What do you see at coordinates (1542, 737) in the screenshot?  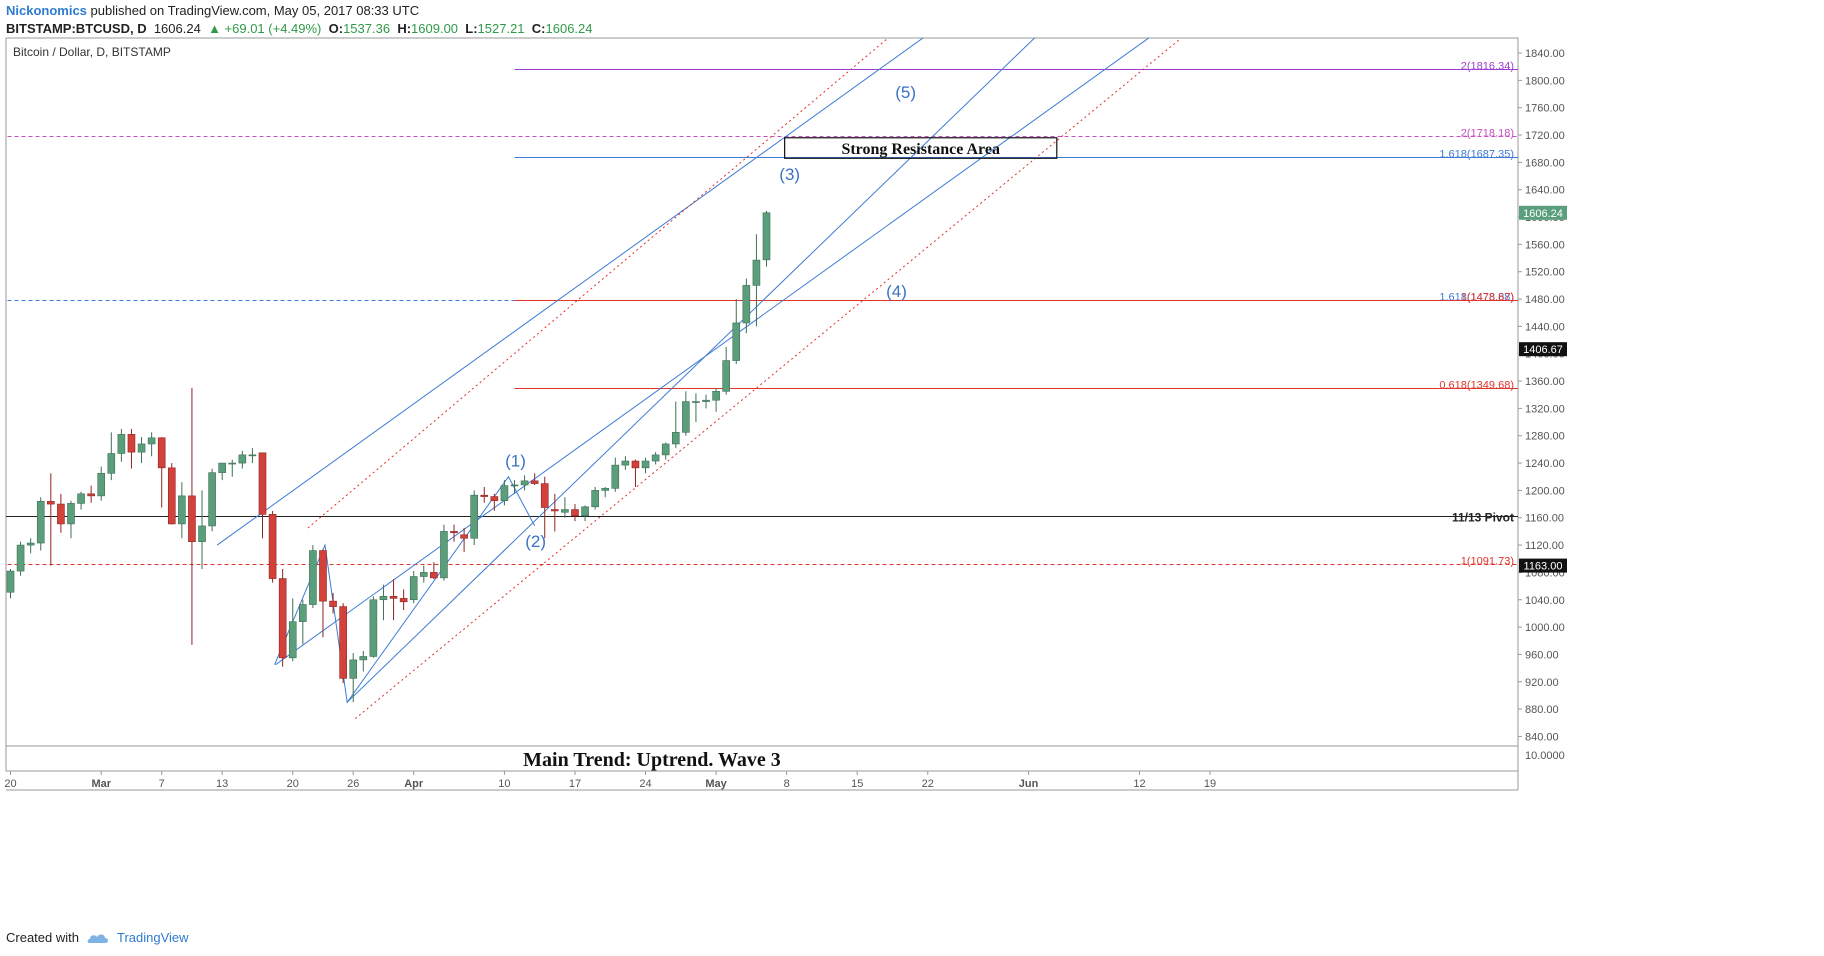 I see `y-tick-label: 840.00` at bounding box center [1542, 737].